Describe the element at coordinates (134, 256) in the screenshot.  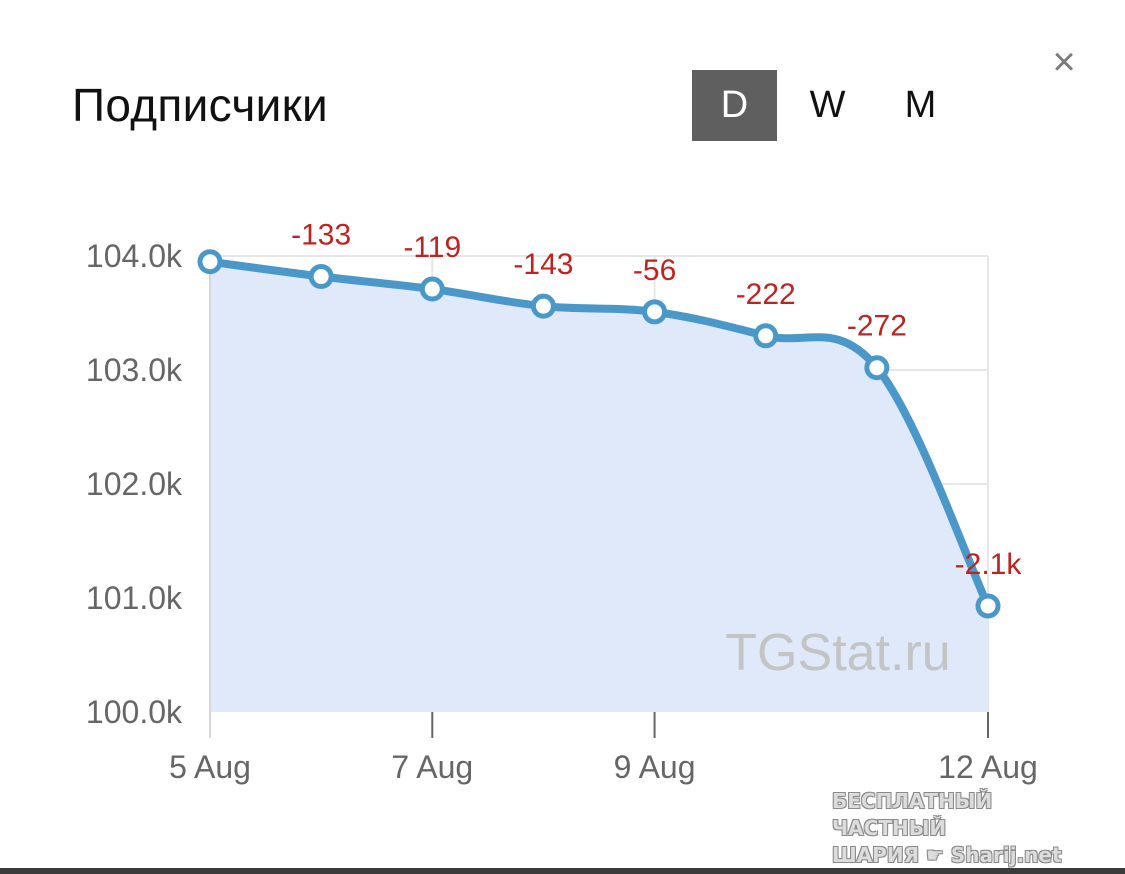
I see `y-tick-label: 104.0k` at that location.